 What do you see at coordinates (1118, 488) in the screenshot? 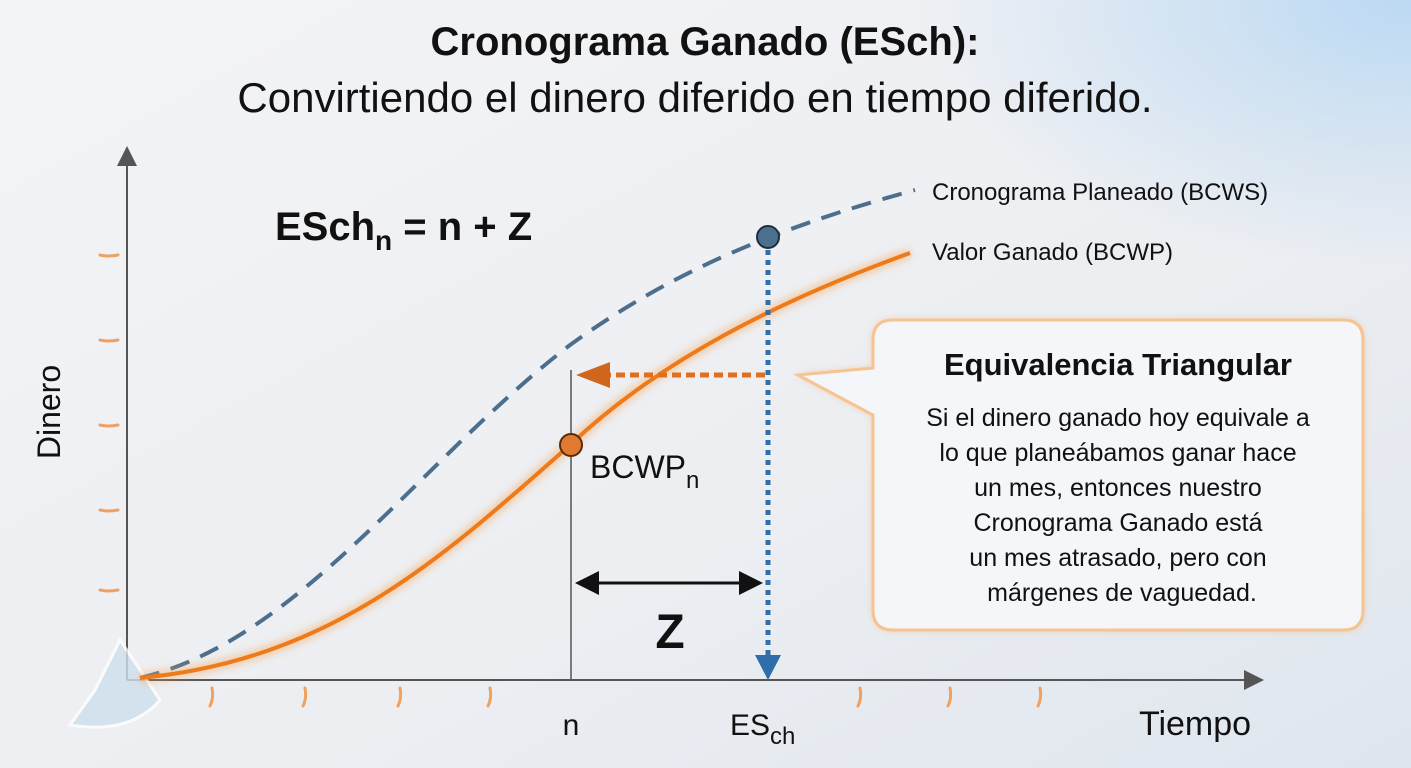
I see `callout-line: un mes, entonces nuestro` at bounding box center [1118, 488].